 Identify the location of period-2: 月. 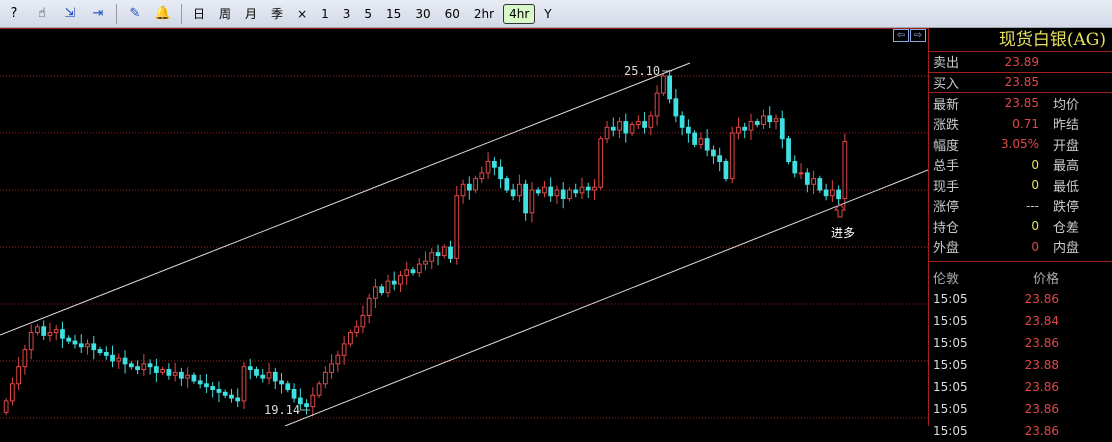
(251, 14).